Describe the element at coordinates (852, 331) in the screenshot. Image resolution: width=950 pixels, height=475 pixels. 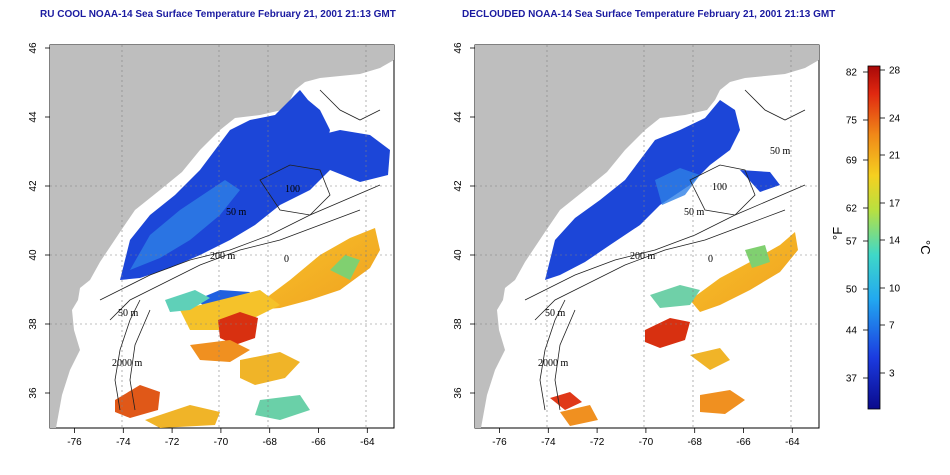
I see `fahrenheit-tick-label: 44` at that location.